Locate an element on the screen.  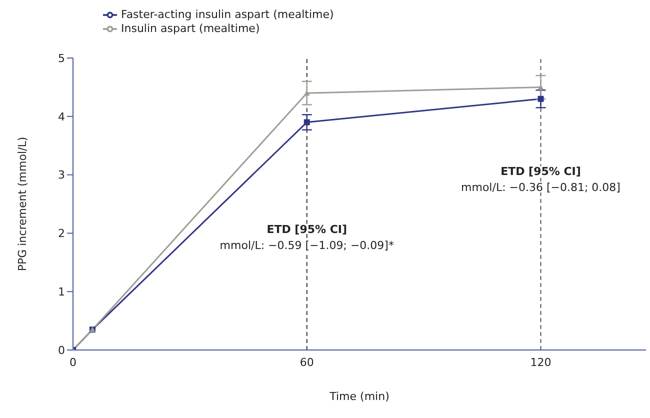
legend-label: Faster-acting insulin aspart (mealtime) is located at coordinates (227, 15).